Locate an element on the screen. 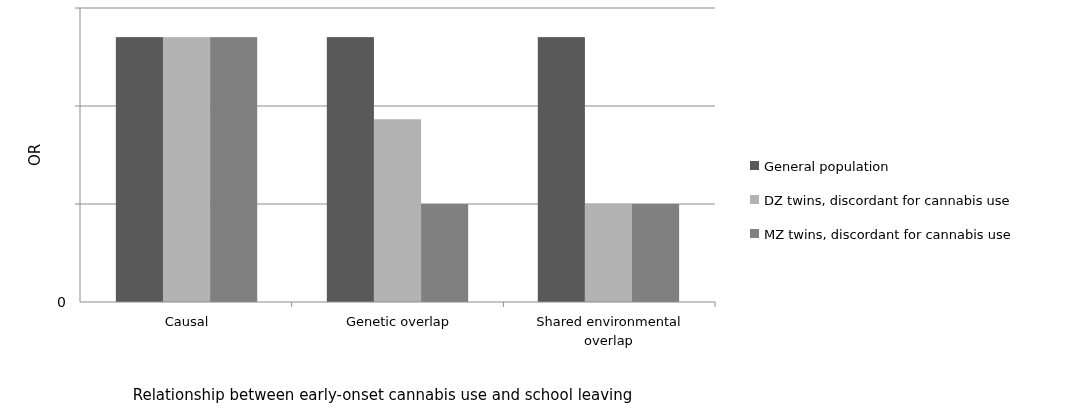 The width and height of the screenshot is (1072, 412). legend-label: General population is located at coordinates (826, 166).